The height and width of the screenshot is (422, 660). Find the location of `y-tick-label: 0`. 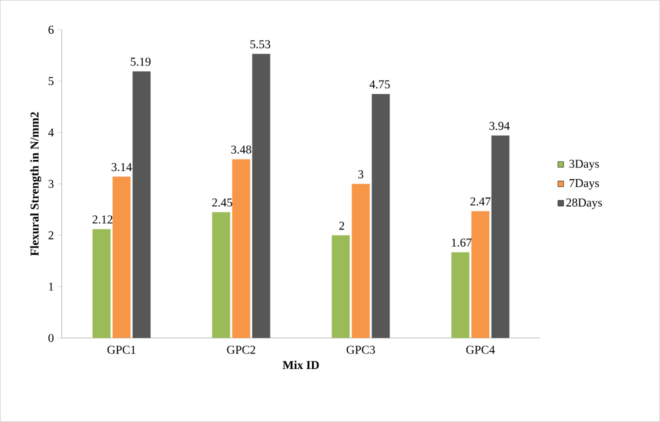

y-tick-label: 0 is located at coordinates (51, 338).